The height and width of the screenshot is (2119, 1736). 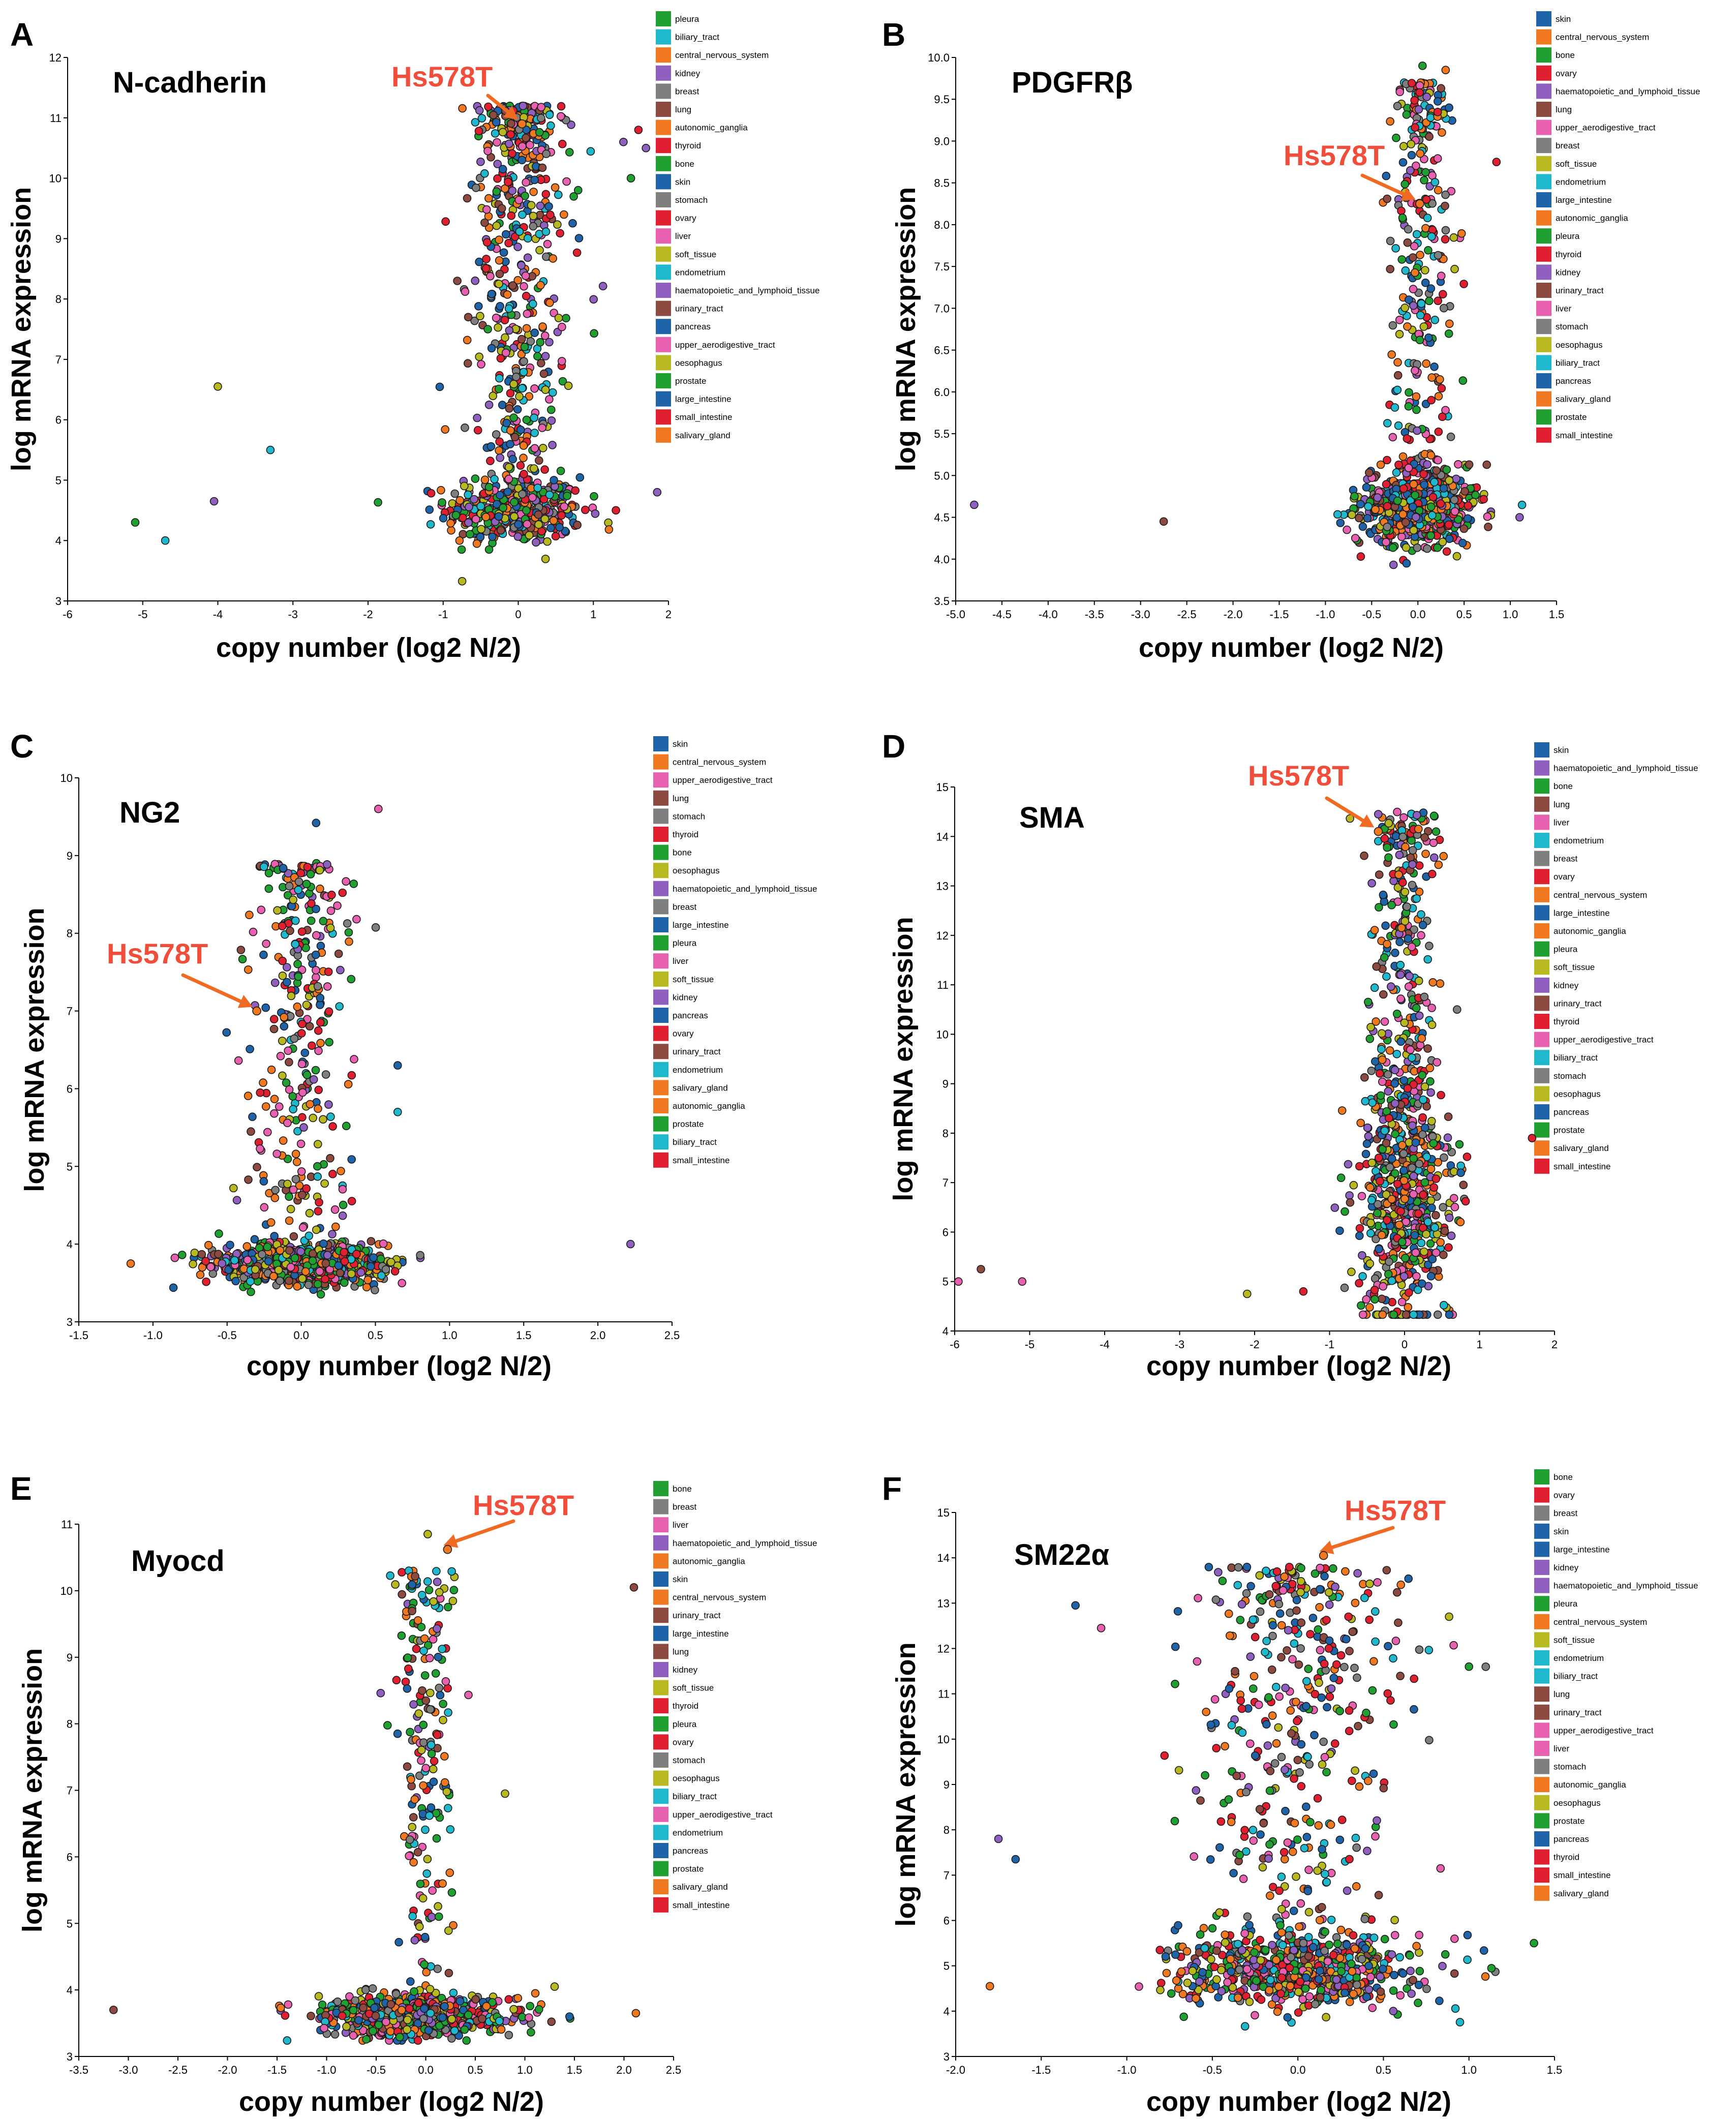 I want to click on legend-label: ovary, so click(x=683, y=1742).